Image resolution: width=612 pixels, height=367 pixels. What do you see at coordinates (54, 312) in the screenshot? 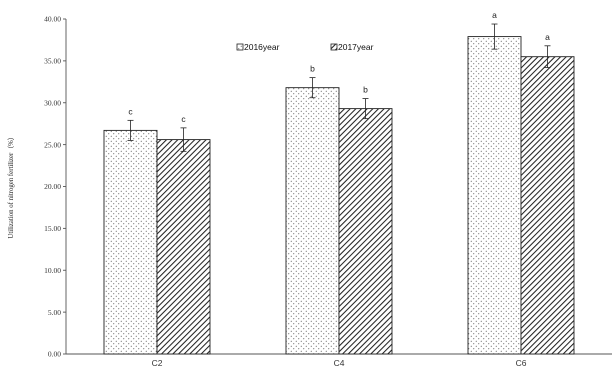
I see `y-tick-label: 5.00` at bounding box center [54, 312].